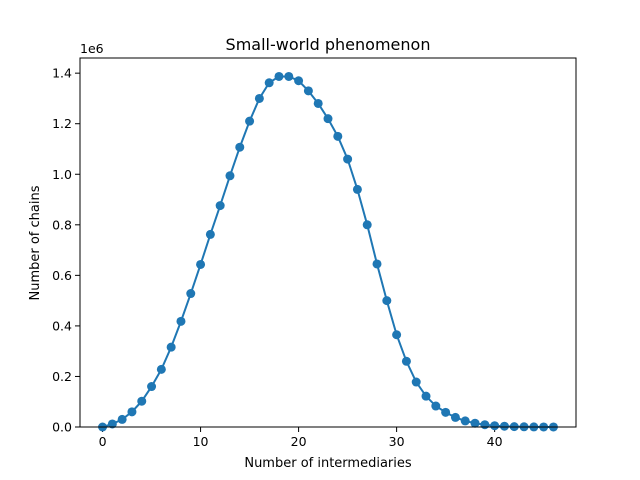 The image size is (640, 480). Describe the element at coordinates (62, 275) in the screenshot. I see `y-tick-label: 0.6` at that location.